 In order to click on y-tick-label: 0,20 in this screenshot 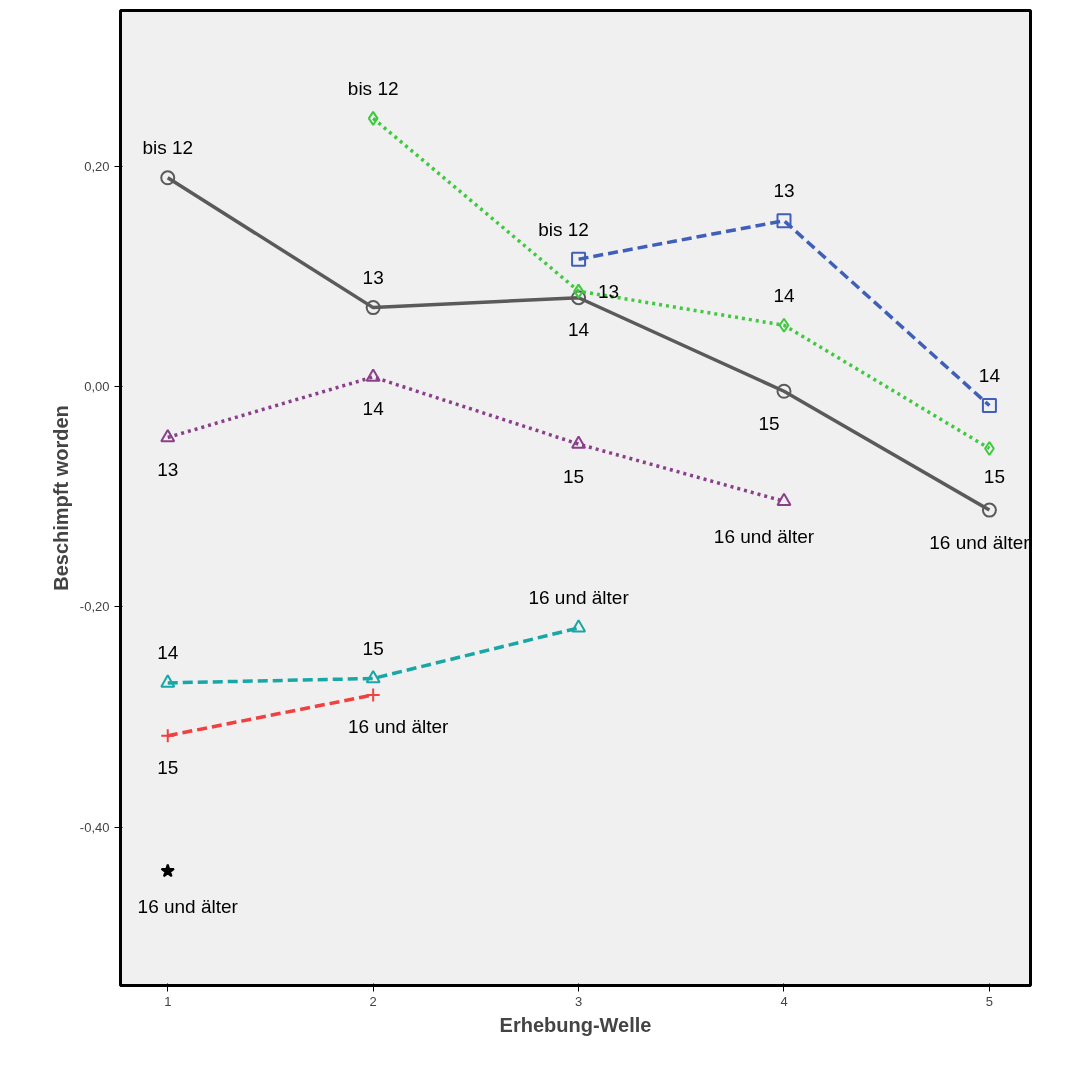, I will do `click(97, 167)`.